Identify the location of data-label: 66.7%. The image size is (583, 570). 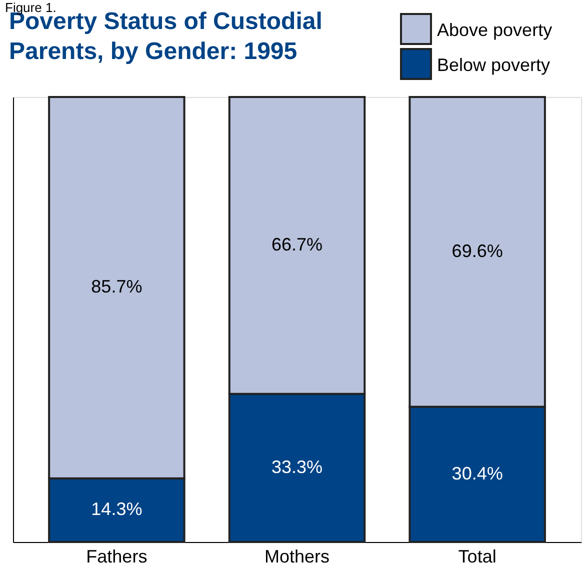
(297, 244).